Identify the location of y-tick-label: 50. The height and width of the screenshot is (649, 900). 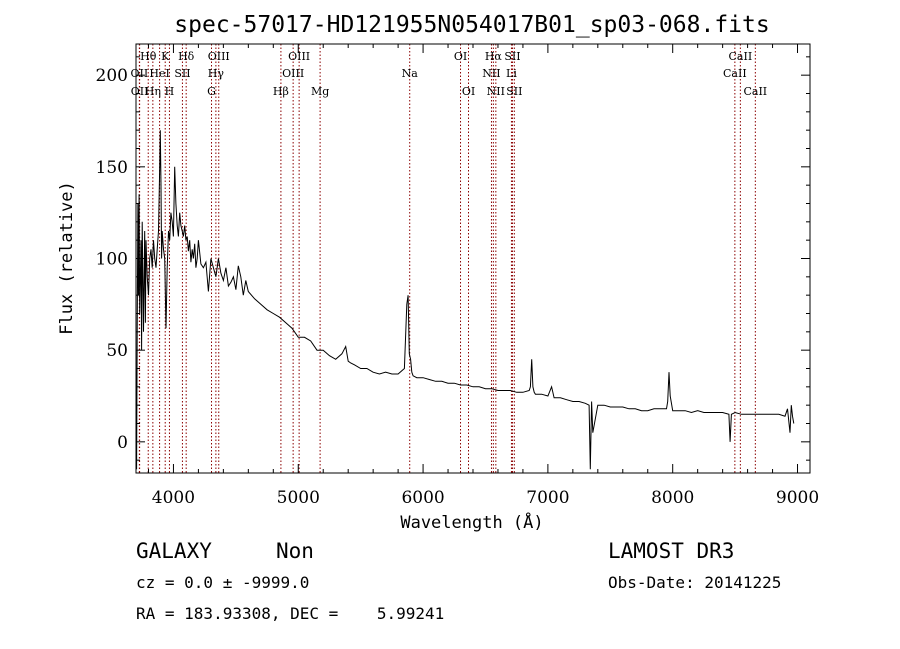
(117, 351).